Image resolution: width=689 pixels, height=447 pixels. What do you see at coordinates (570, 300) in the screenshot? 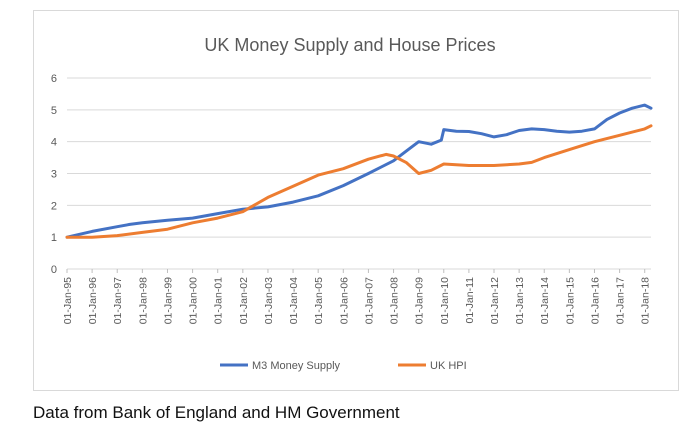
I see `x-tick-label: 01-Jan-15` at bounding box center [570, 300].